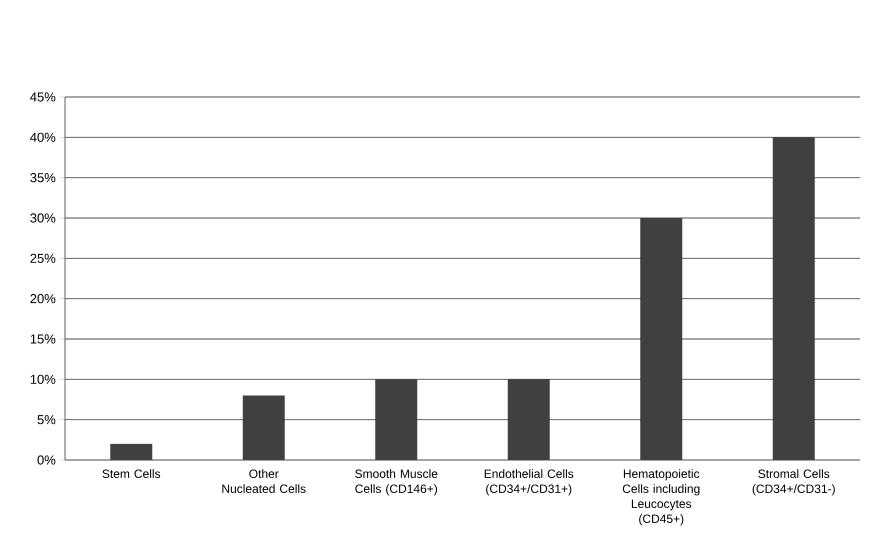 The width and height of the screenshot is (875, 557). Describe the element at coordinates (43, 379) in the screenshot. I see `y-tick-label: 10%` at that location.